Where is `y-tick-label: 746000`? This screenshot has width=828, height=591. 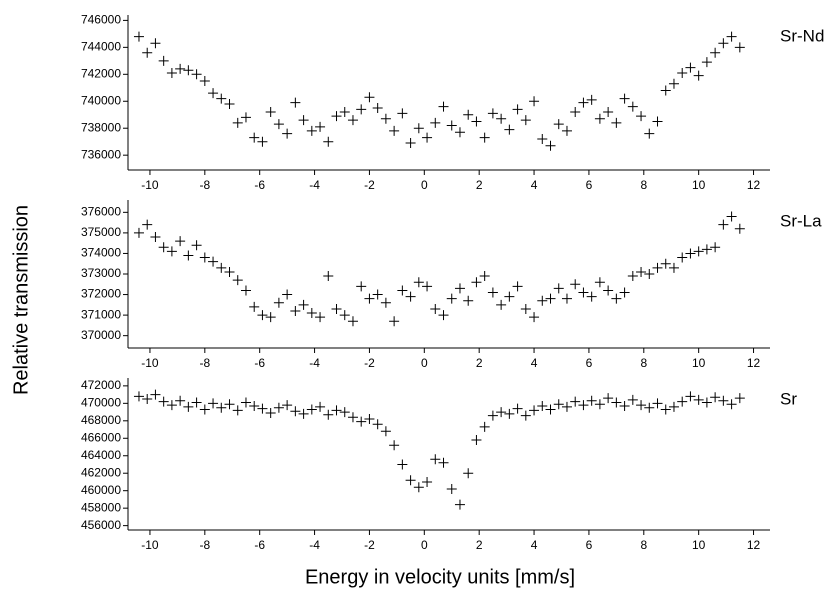
y-tick-label: 746000 is located at coordinates (101, 20).